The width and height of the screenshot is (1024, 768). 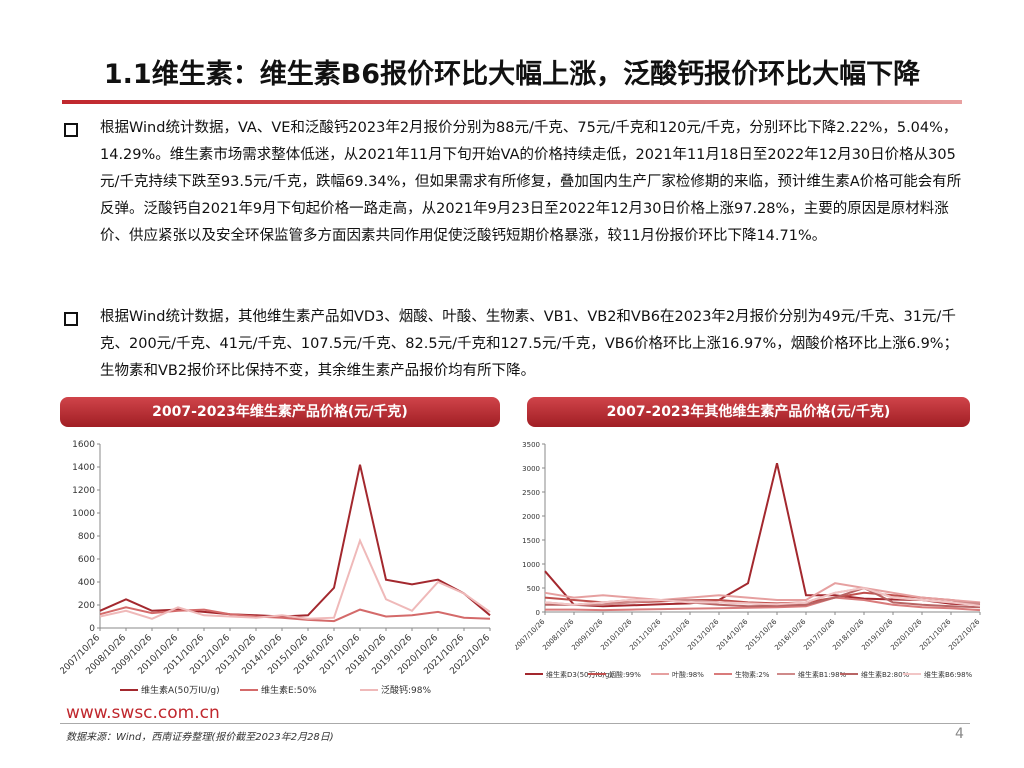 What do you see at coordinates (86, 606) in the screenshot?
I see `y-tick-label: 200` at bounding box center [86, 606].